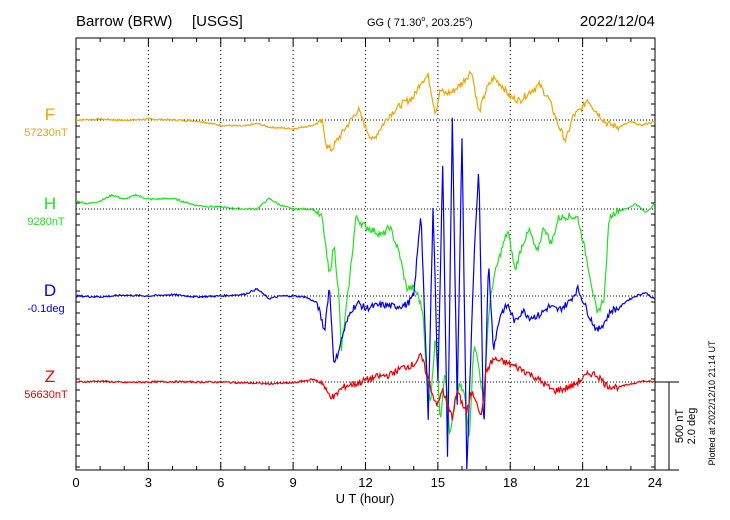 The image size is (730, 520). Describe the element at coordinates (124, 21) in the screenshot. I see `station-title: Barrow (BRW)` at that location.